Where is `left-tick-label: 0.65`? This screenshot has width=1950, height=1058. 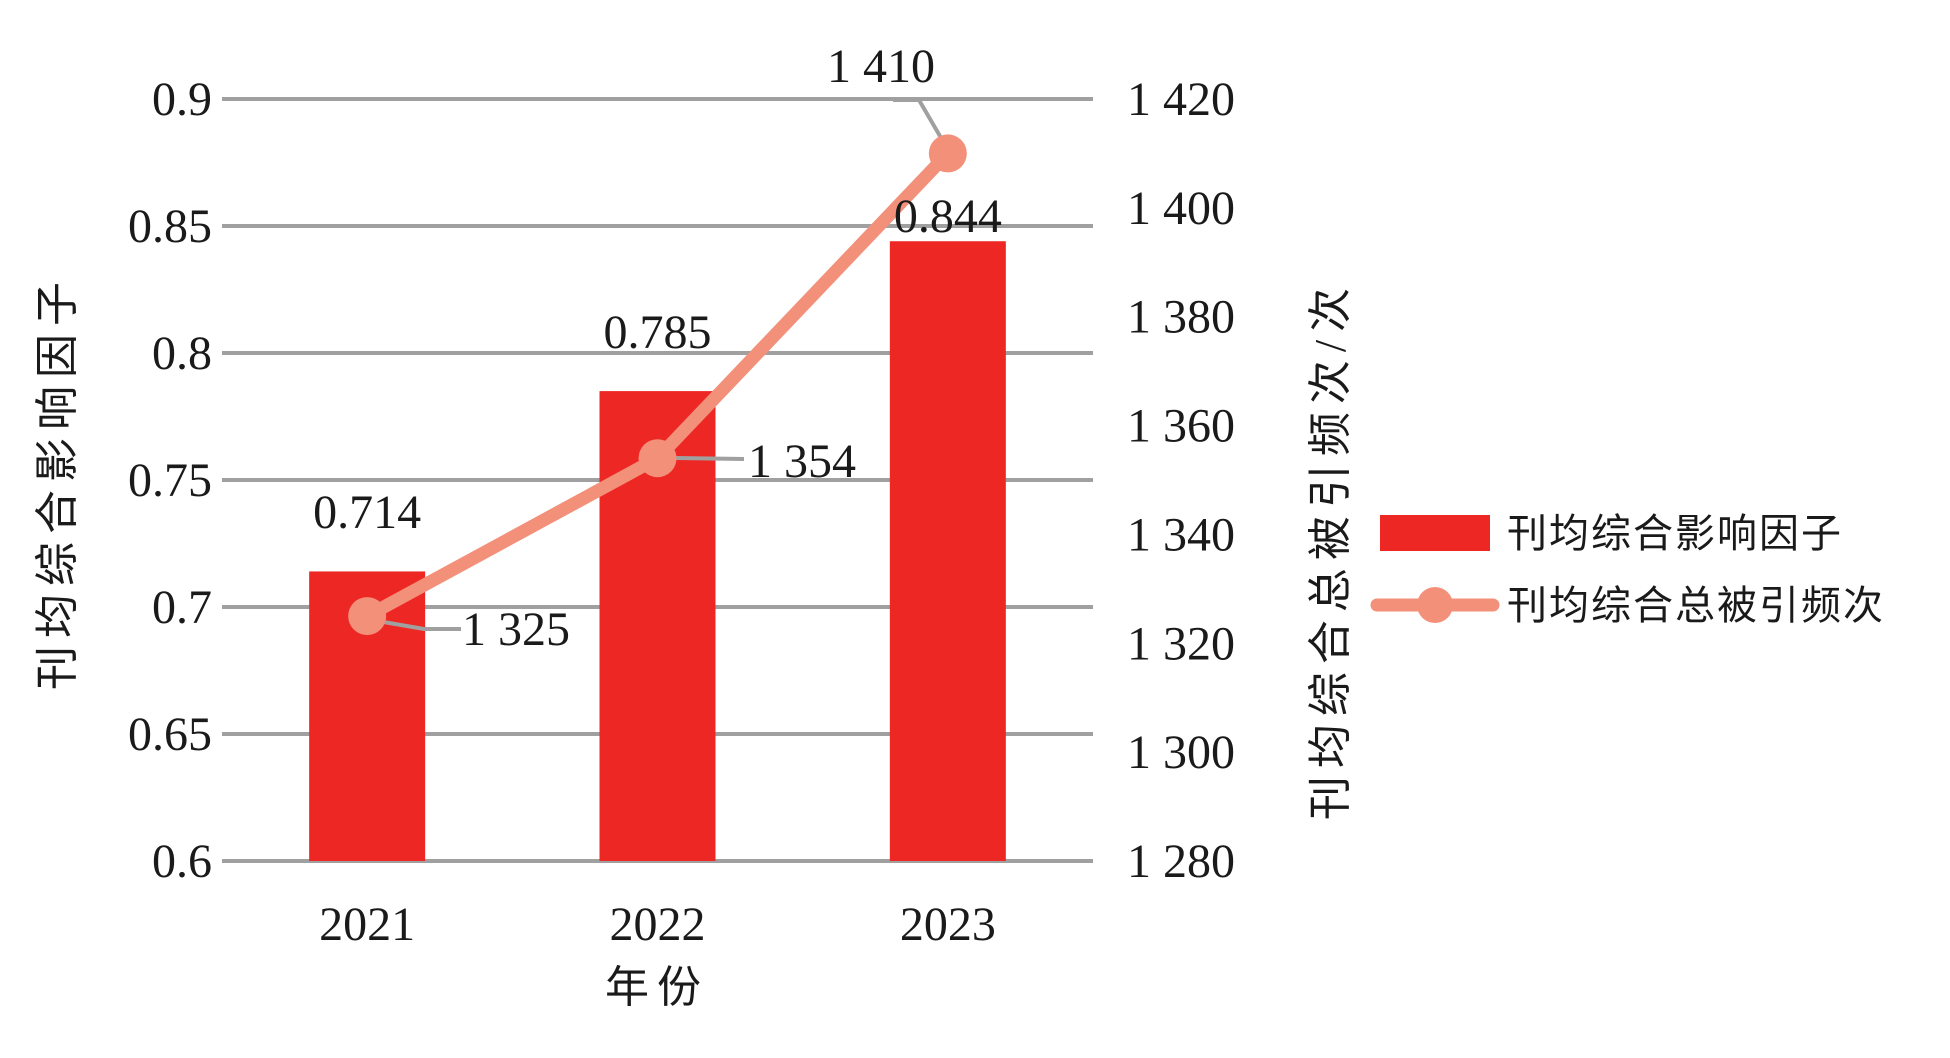 left-tick-label: 0.65 is located at coordinates (170, 734).